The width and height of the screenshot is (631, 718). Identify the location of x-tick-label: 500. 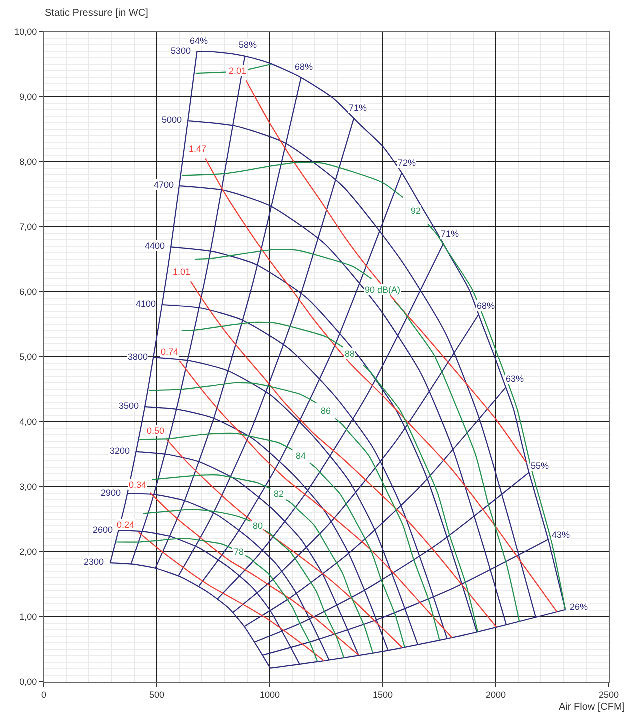
(157, 695).